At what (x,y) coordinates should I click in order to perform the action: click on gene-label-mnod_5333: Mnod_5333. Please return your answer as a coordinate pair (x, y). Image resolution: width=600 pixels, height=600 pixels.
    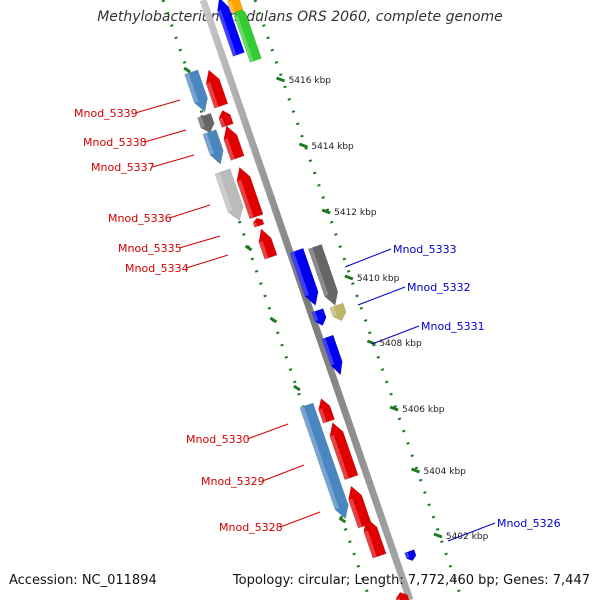
    Looking at the image, I should click on (425, 249).